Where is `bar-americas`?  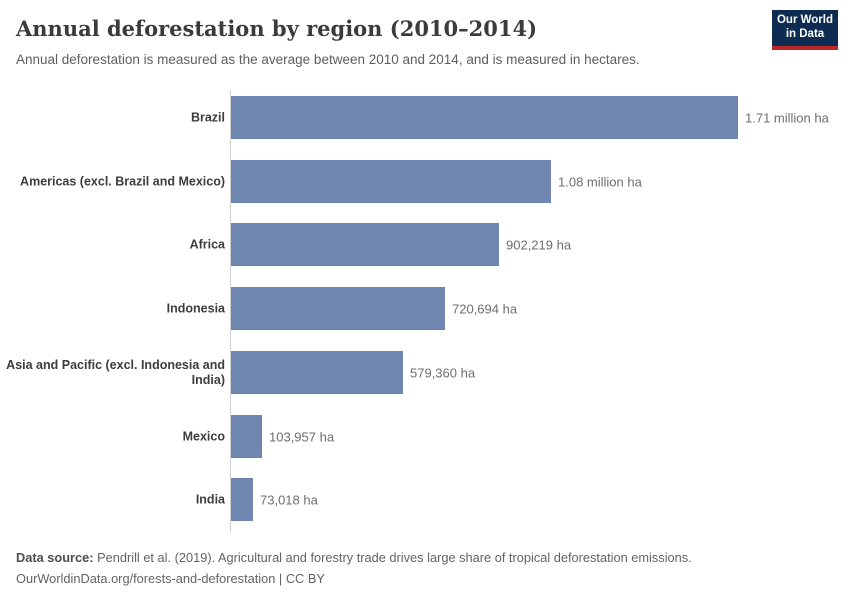 bar-americas is located at coordinates (391, 181).